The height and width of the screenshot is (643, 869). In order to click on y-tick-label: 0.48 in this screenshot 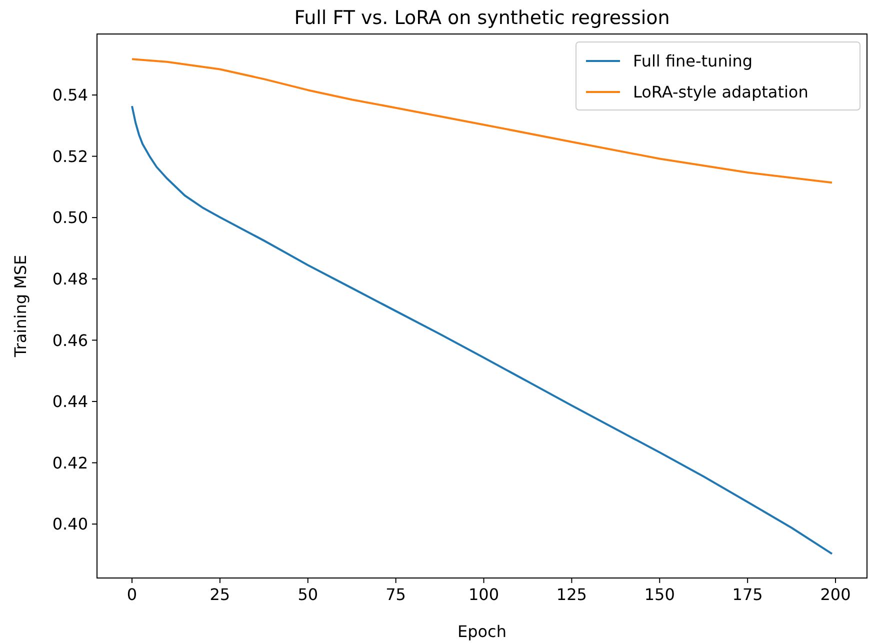, I will do `click(70, 278)`.